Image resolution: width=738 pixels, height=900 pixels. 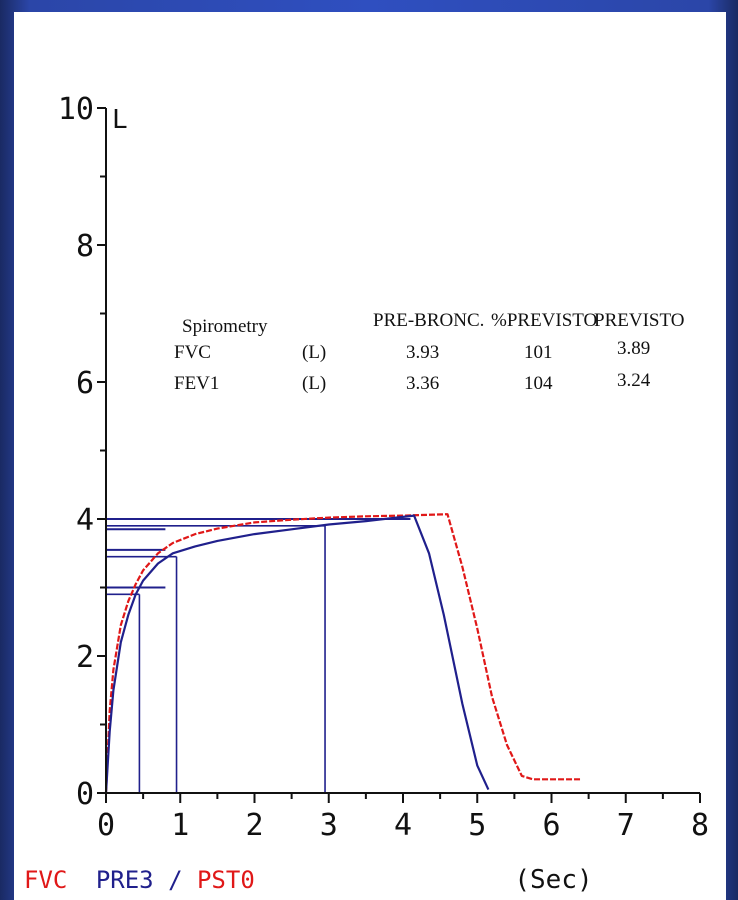 I want to click on legend: FVC PRE3 / PST0, so click(x=139, y=880).